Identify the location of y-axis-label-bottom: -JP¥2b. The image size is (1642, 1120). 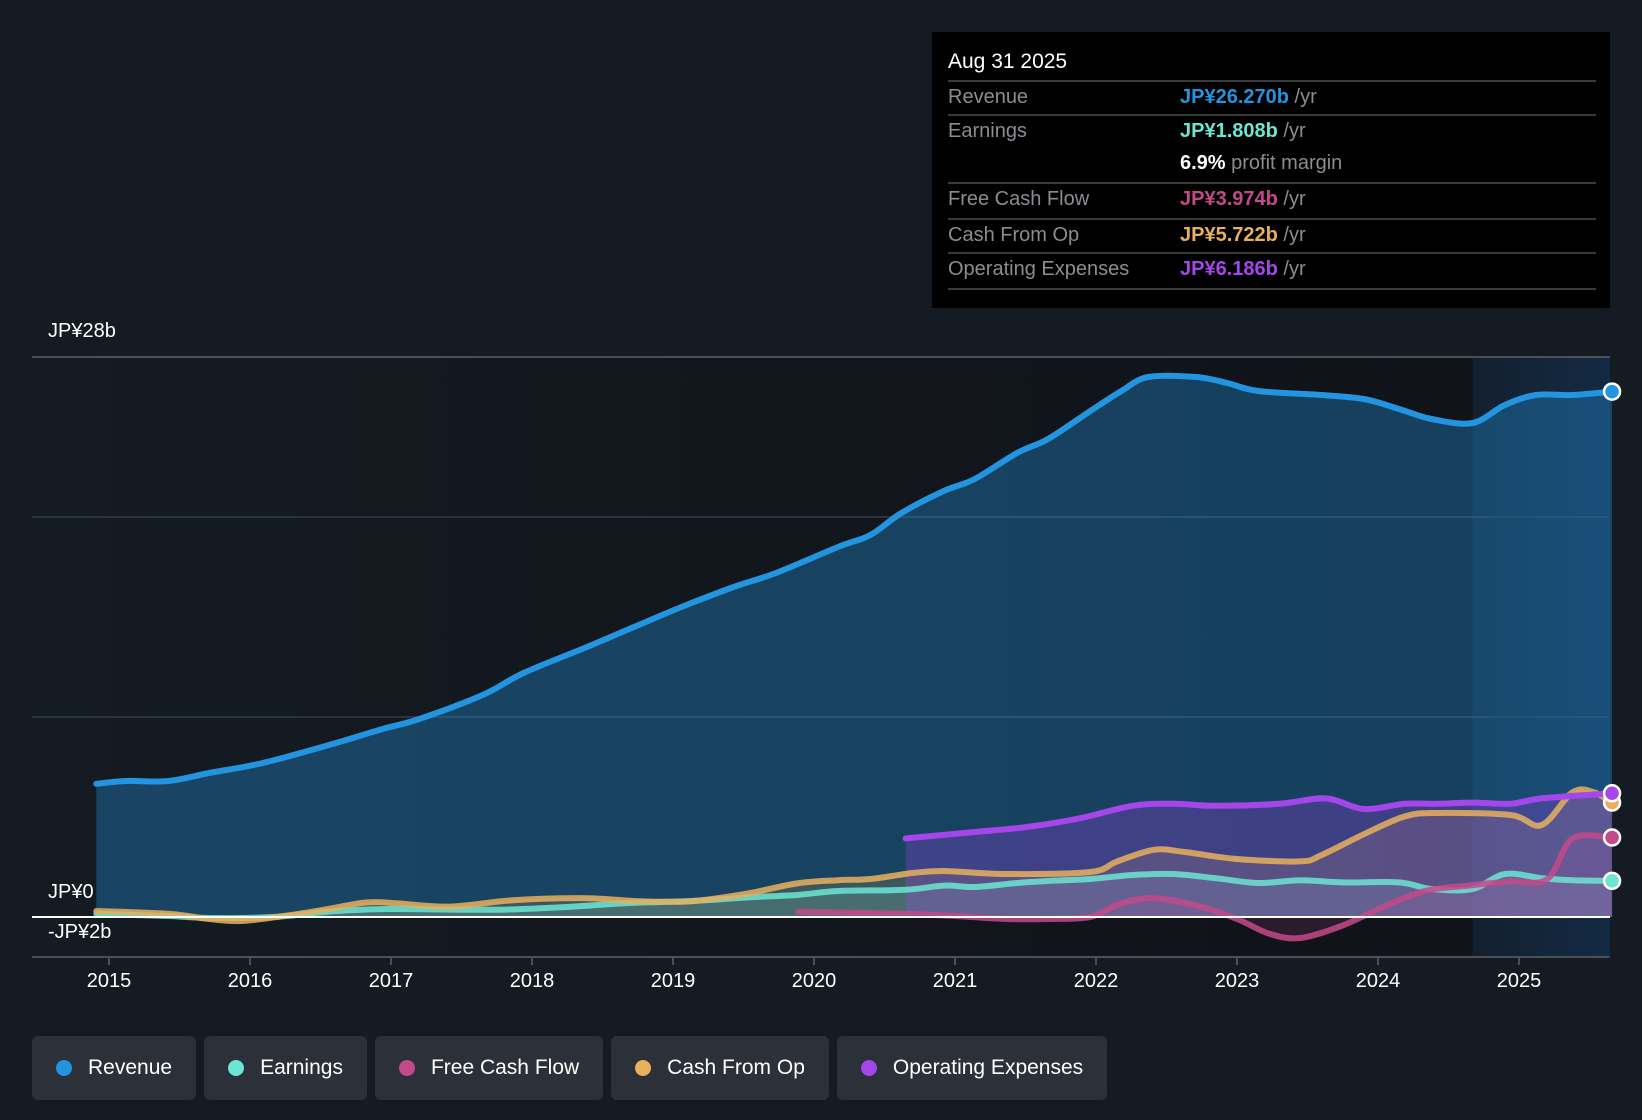
(80, 932).